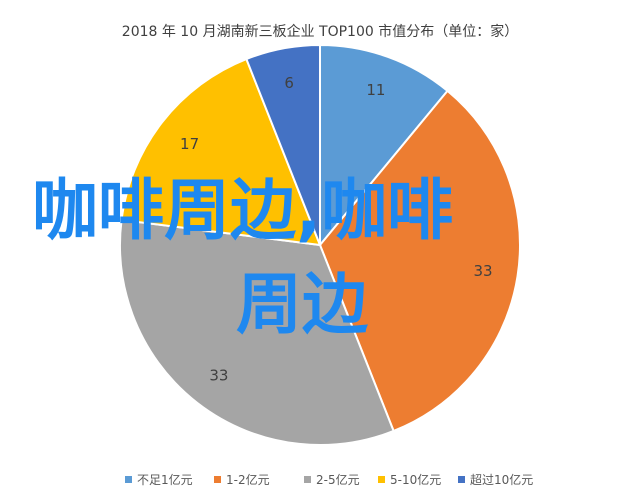 This screenshot has width=640, height=504. What do you see at coordinates (243, 210) in the screenshot?
I see `watermark-text-line1: 咖啡周边,咖啡` at bounding box center [243, 210].